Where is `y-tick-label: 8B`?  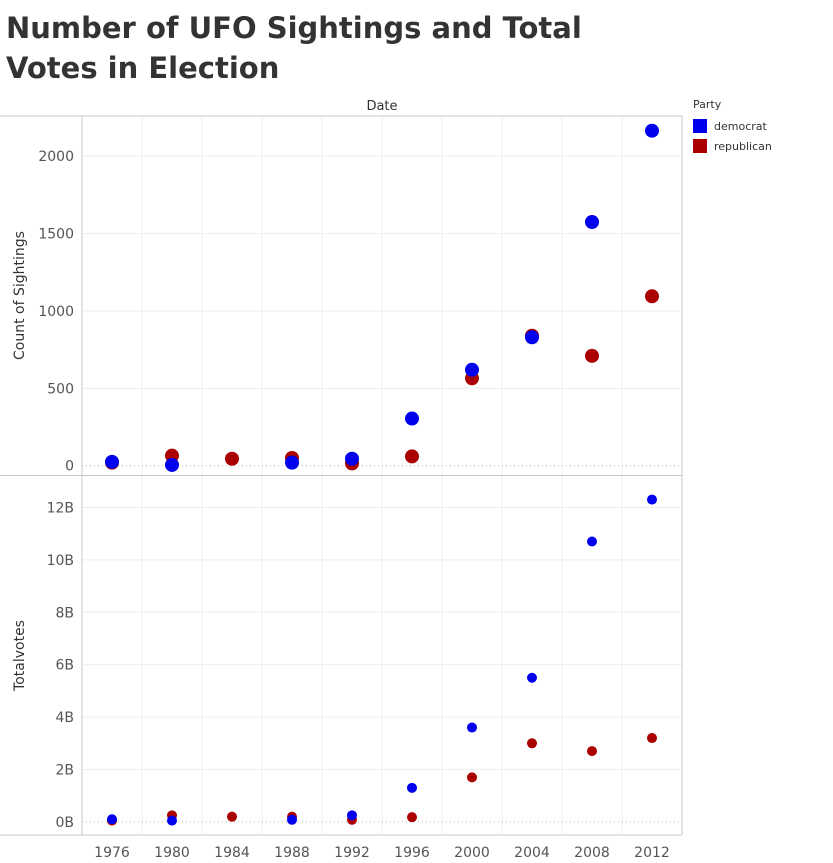 y-tick-label: 8B is located at coordinates (64, 613).